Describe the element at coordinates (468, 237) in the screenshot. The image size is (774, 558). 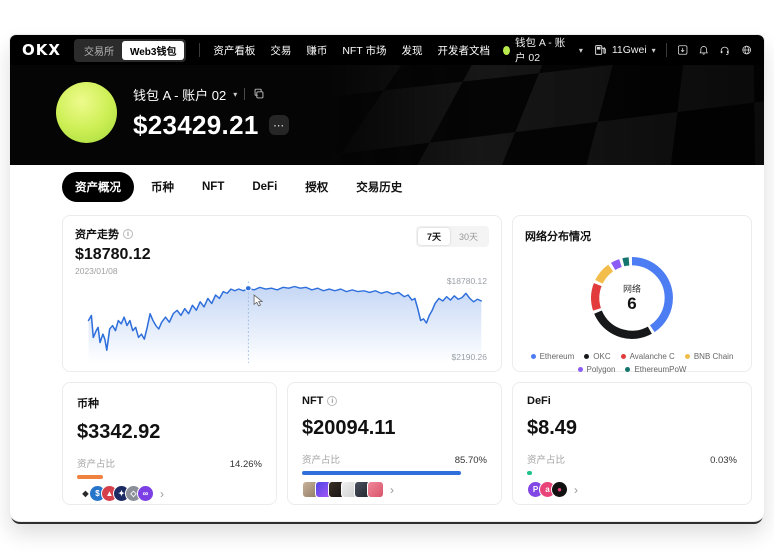
I see `range-30d-button: 30天` at that location.